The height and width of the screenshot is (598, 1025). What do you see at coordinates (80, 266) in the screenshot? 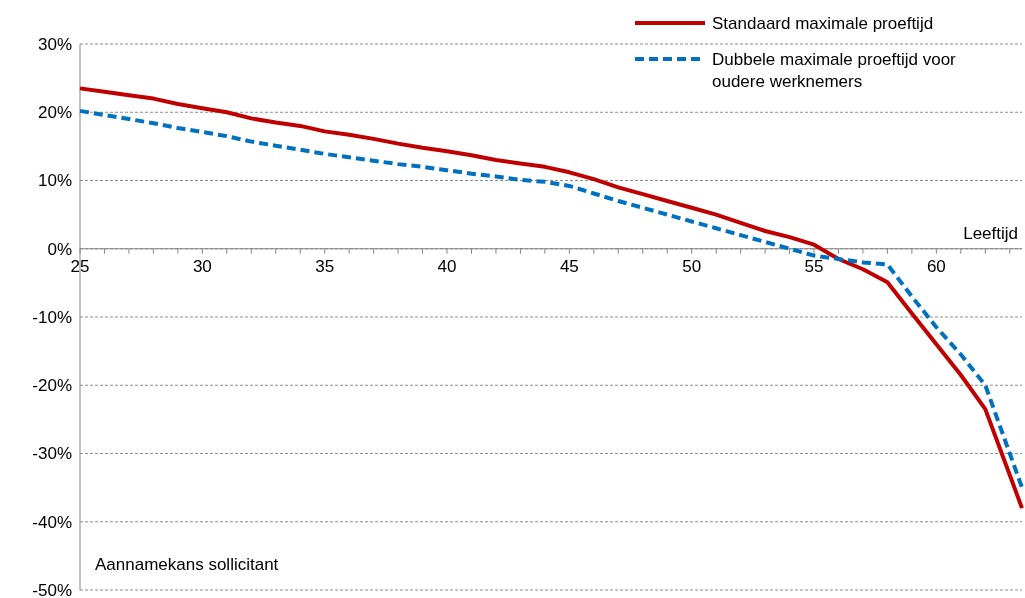
I see `x-tick-label: 25` at bounding box center [80, 266].